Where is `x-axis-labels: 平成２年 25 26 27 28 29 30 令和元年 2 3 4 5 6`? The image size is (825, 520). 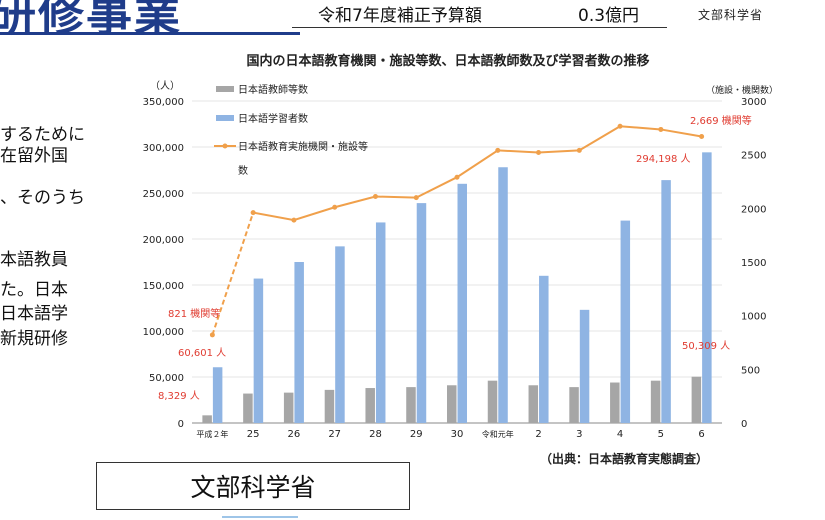
x-axis-labels: 平成２年 25 26 27 28 29 30 令和元年 2 3 4 5 6 is located at coordinates (450, 434).